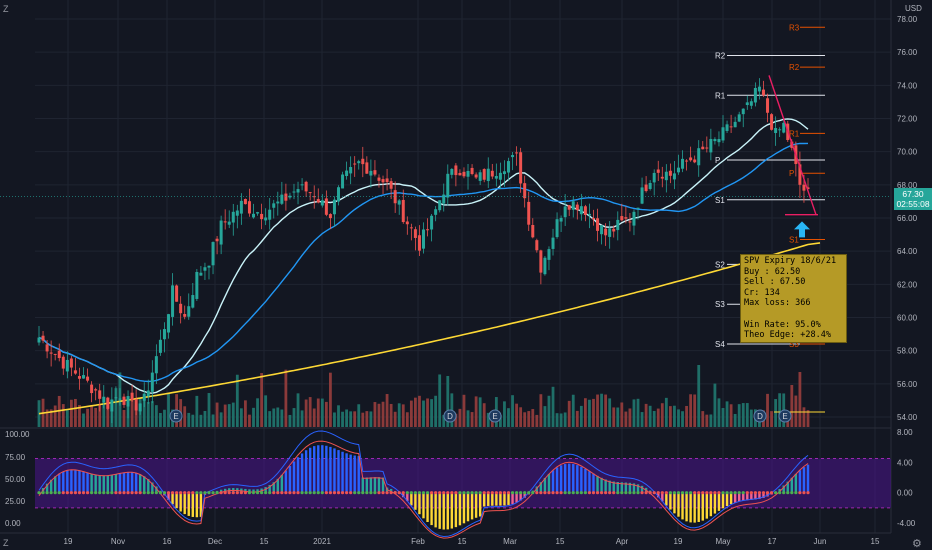  What do you see at coordinates (775, 282) in the screenshot?
I see `info-line: Sell : 67.50` at bounding box center [775, 282].